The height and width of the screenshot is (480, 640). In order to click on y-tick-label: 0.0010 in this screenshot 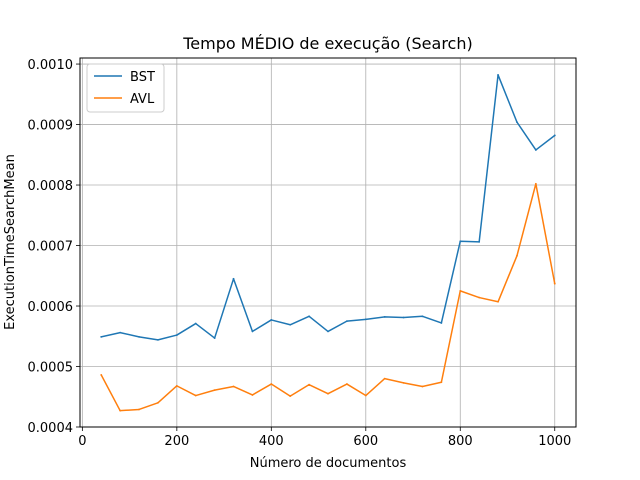, I will do `click(51, 65)`.